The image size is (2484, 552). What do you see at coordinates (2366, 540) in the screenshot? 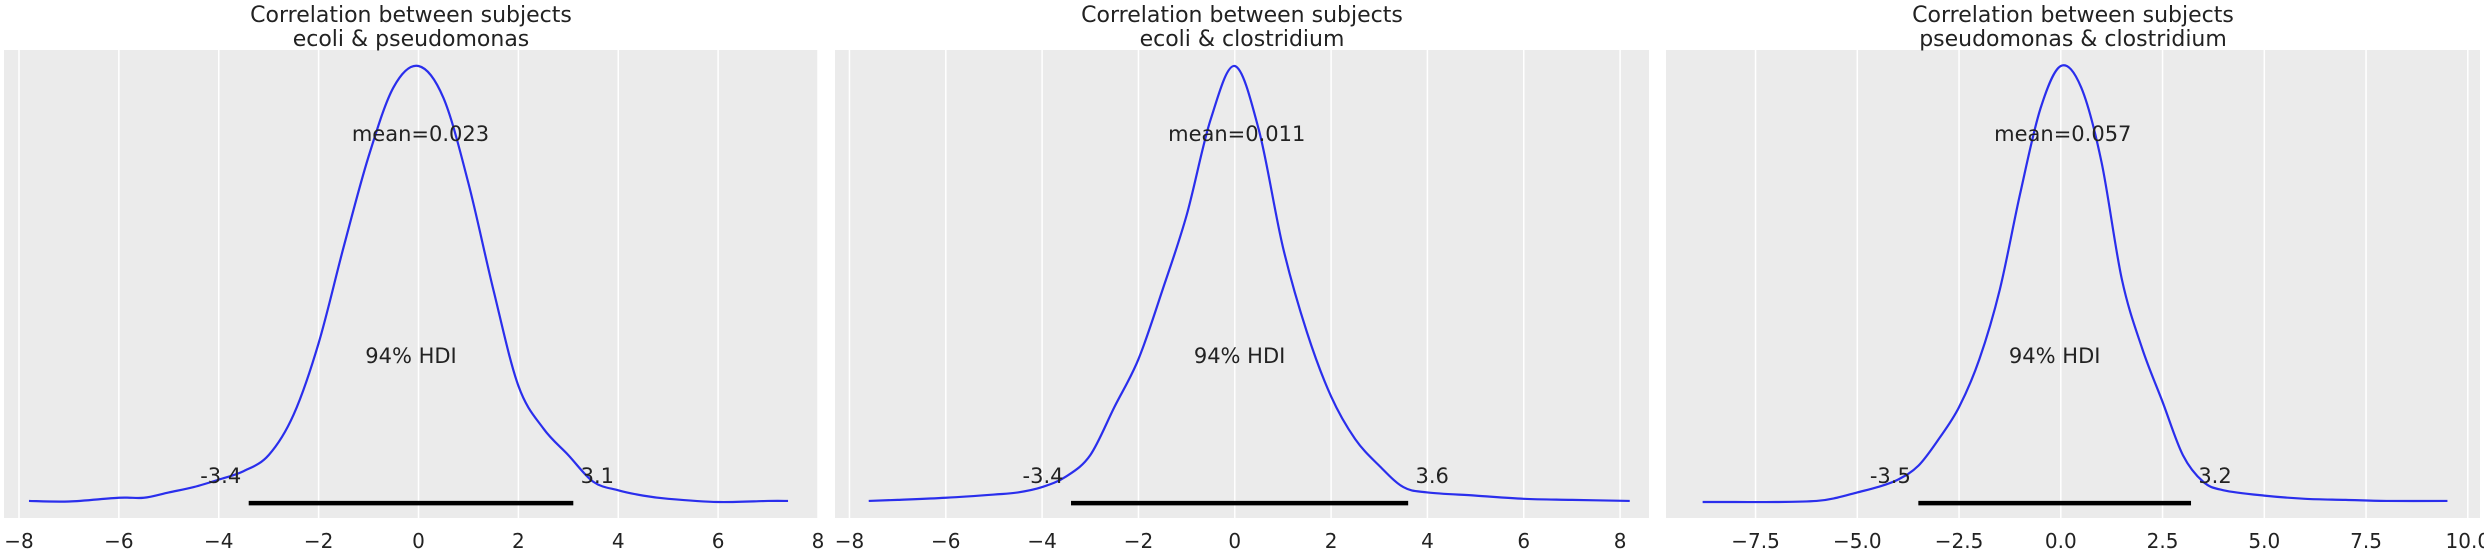
I see `x-tick-label: 7.5` at bounding box center [2366, 540].